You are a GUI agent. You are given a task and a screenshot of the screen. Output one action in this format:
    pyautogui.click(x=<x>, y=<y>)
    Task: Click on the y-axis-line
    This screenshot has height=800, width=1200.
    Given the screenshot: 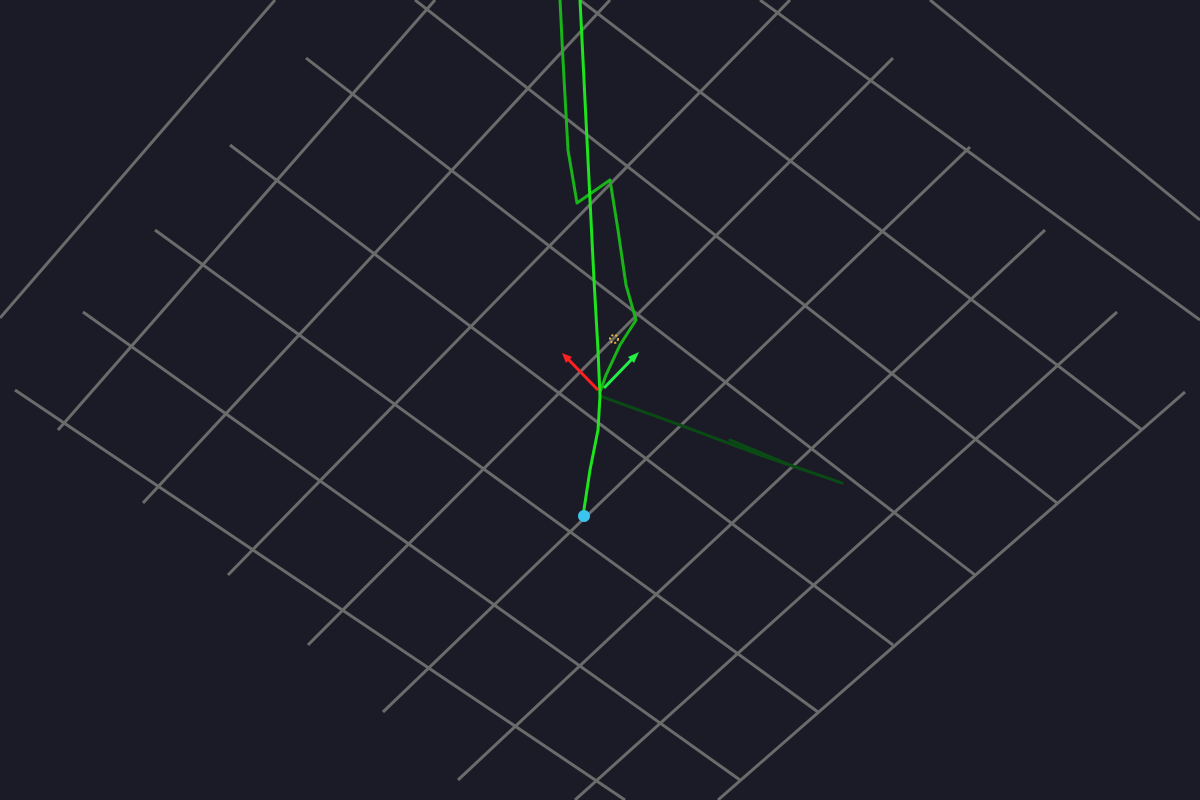 What is the action you would take?
    pyautogui.click(x=618, y=373)
    